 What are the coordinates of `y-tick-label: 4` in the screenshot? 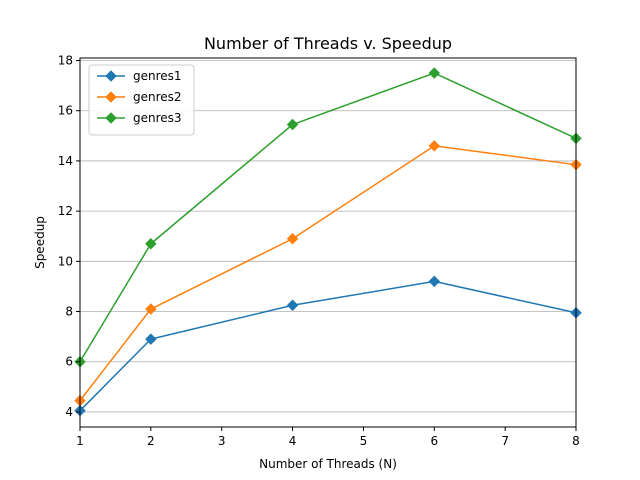 It's located at (69, 412).